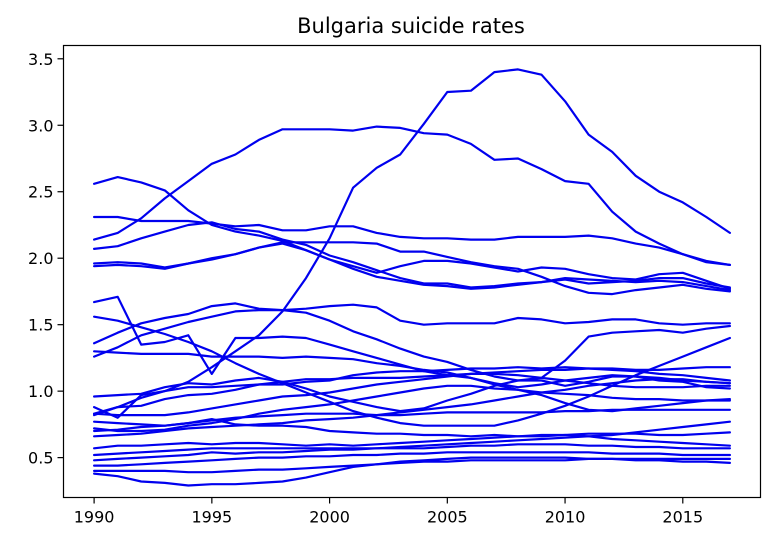 The height and width of the screenshot is (549, 775). Describe the element at coordinates (40, 325) in the screenshot. I see `y-tick-label: 1.5` at that location.